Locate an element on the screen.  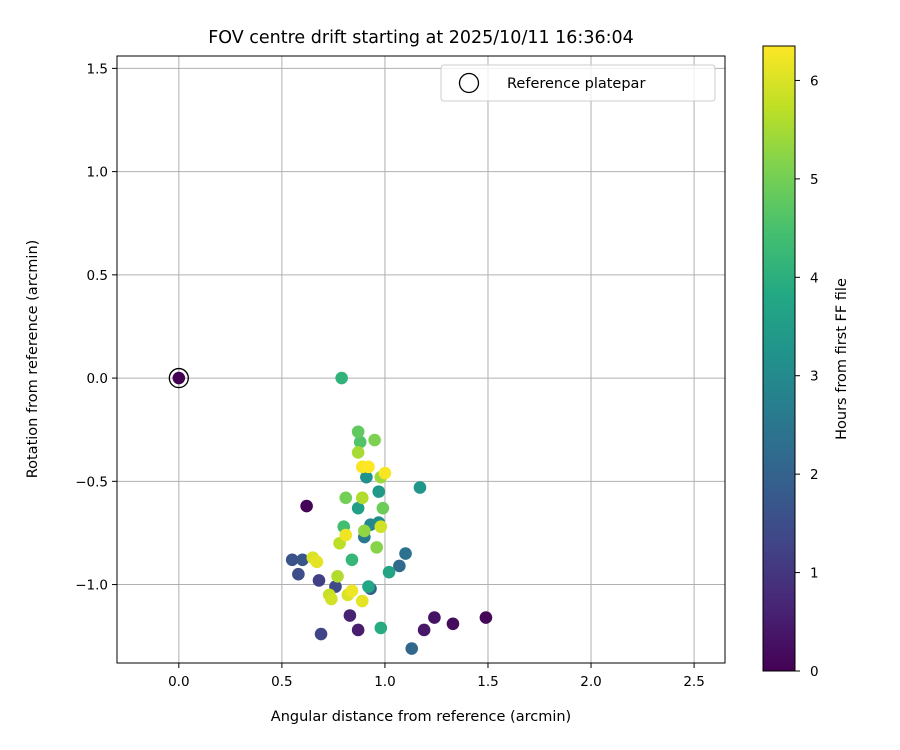
colorbar-frame is located at coordinates (779, 358).